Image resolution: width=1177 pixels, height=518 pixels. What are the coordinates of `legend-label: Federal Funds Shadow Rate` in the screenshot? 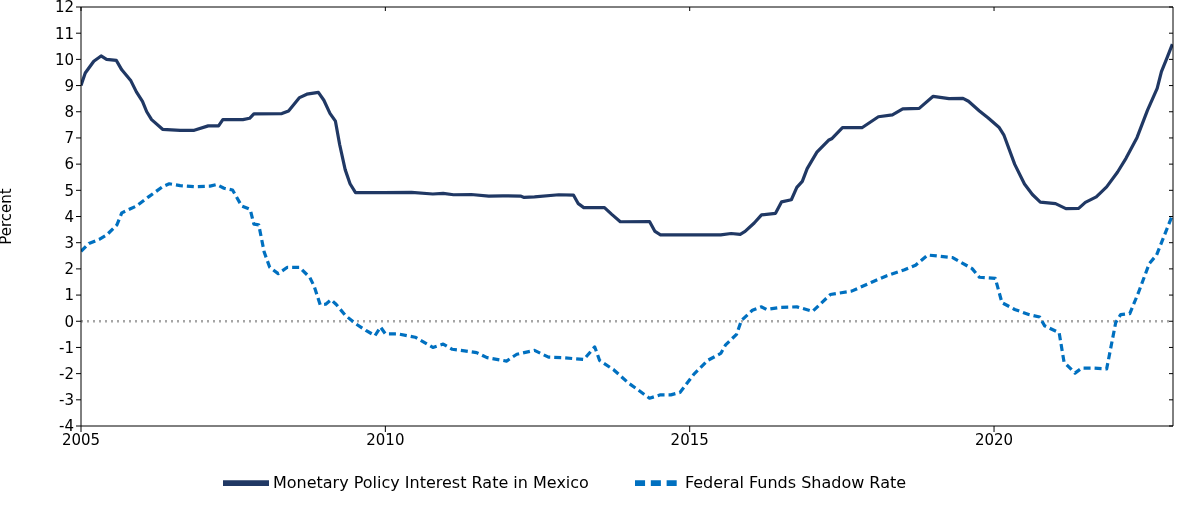 It's located at (795, 482).